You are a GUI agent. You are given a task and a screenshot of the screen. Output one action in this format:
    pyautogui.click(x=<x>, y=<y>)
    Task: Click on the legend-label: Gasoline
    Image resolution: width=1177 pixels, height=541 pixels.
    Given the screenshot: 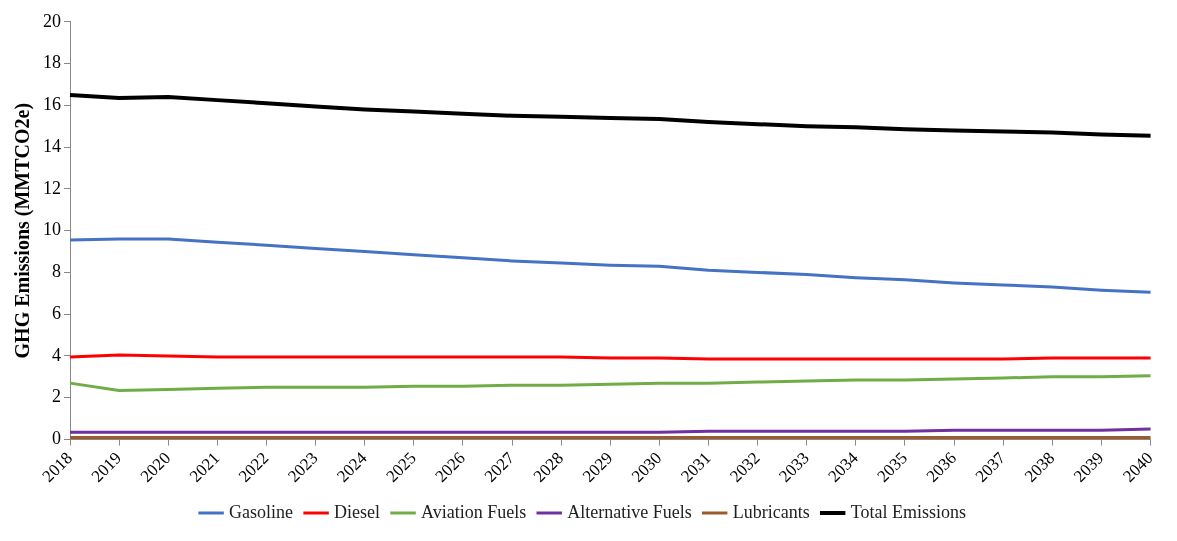 What is the action you would take?
    pyautogui.click(x=261, y=511)
    